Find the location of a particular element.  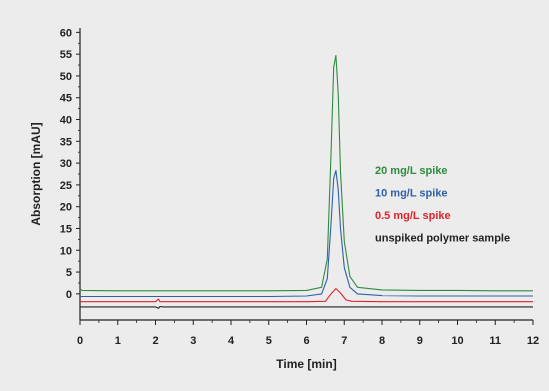

x-tick-label: 9 is located at coordinates (420, 341).